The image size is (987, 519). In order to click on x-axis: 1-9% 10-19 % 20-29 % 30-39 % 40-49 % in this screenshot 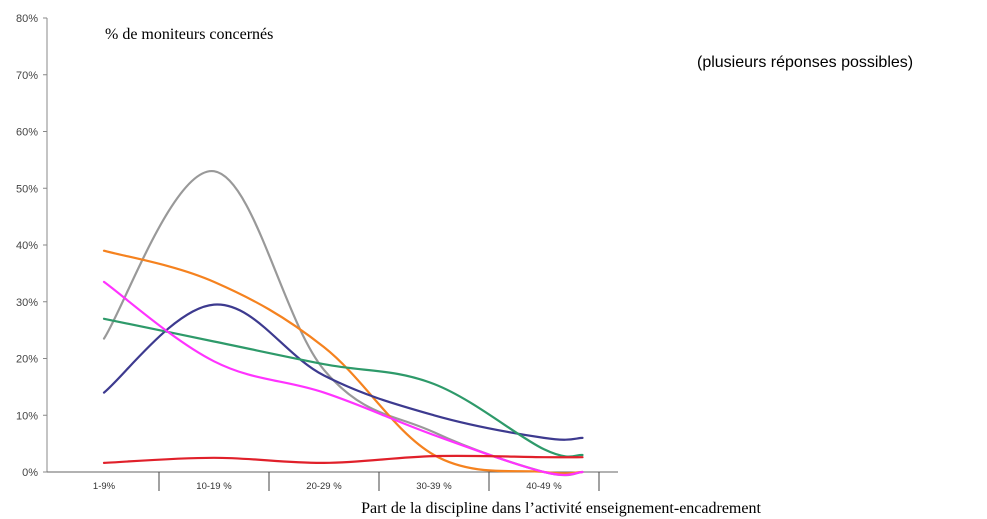, I will do `click(332, 481)`.